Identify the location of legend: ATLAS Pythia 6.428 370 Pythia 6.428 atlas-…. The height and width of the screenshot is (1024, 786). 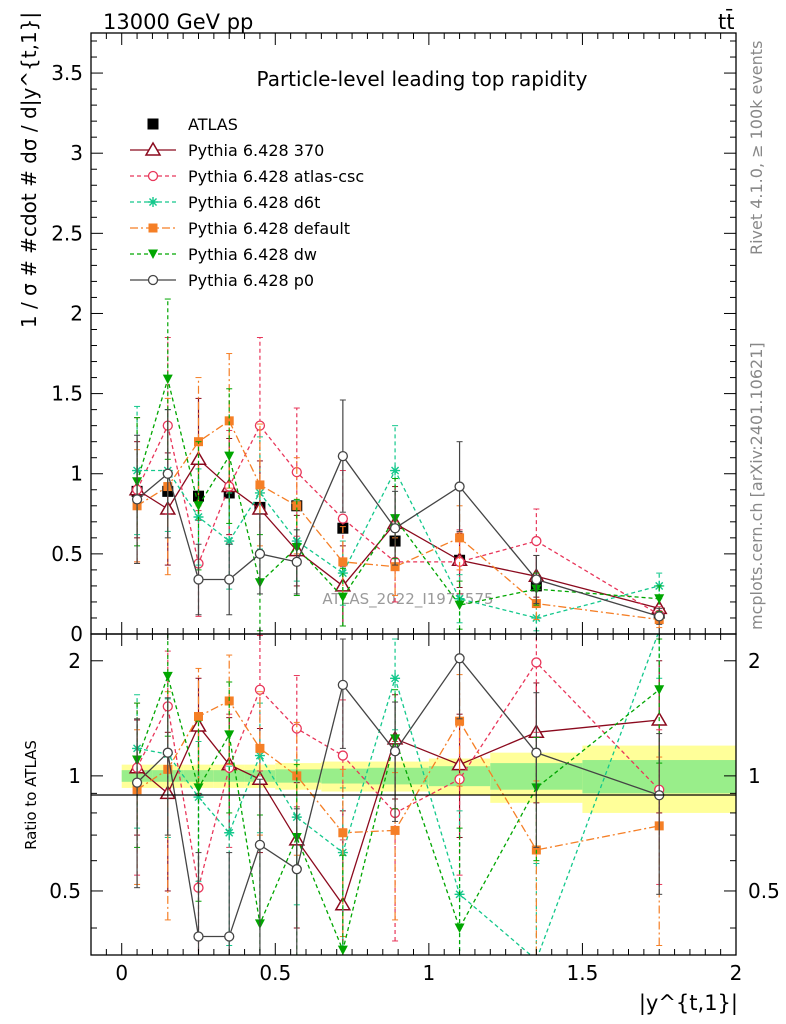
(247, 202).